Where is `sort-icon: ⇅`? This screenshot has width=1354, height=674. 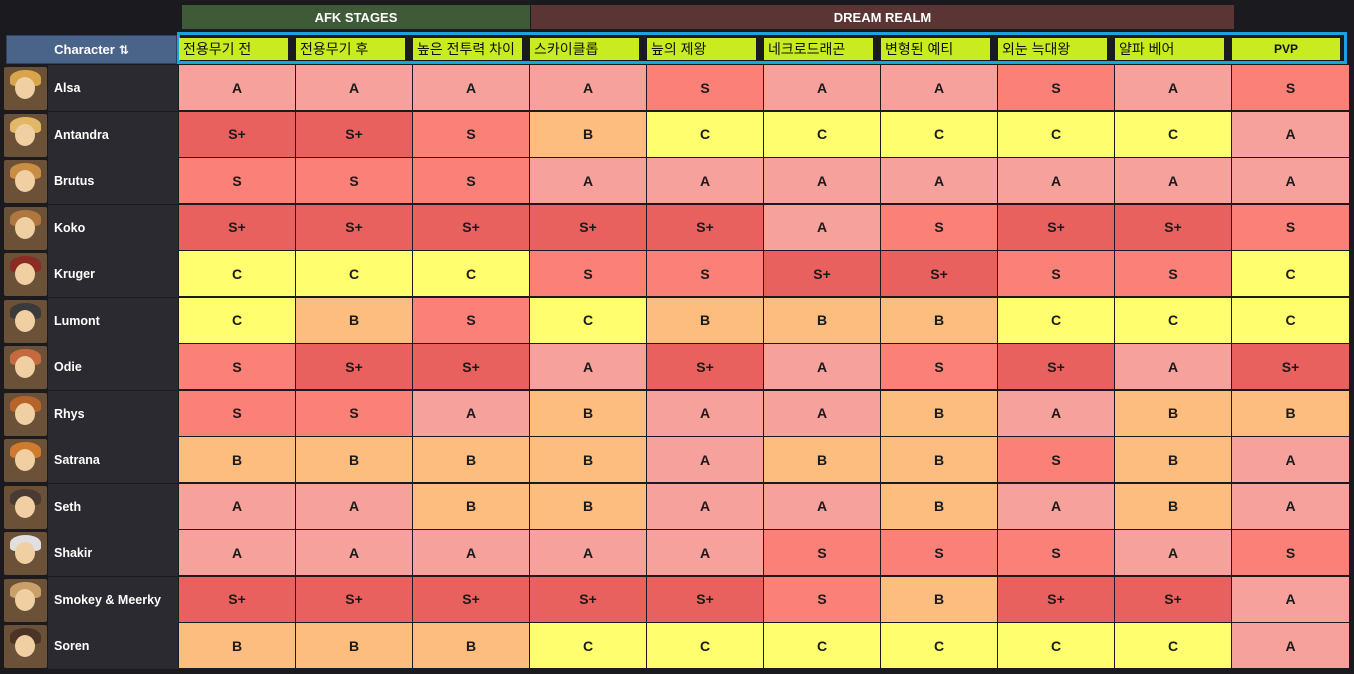
sort-icon: ⇅ is located at coordinates (123, 49).